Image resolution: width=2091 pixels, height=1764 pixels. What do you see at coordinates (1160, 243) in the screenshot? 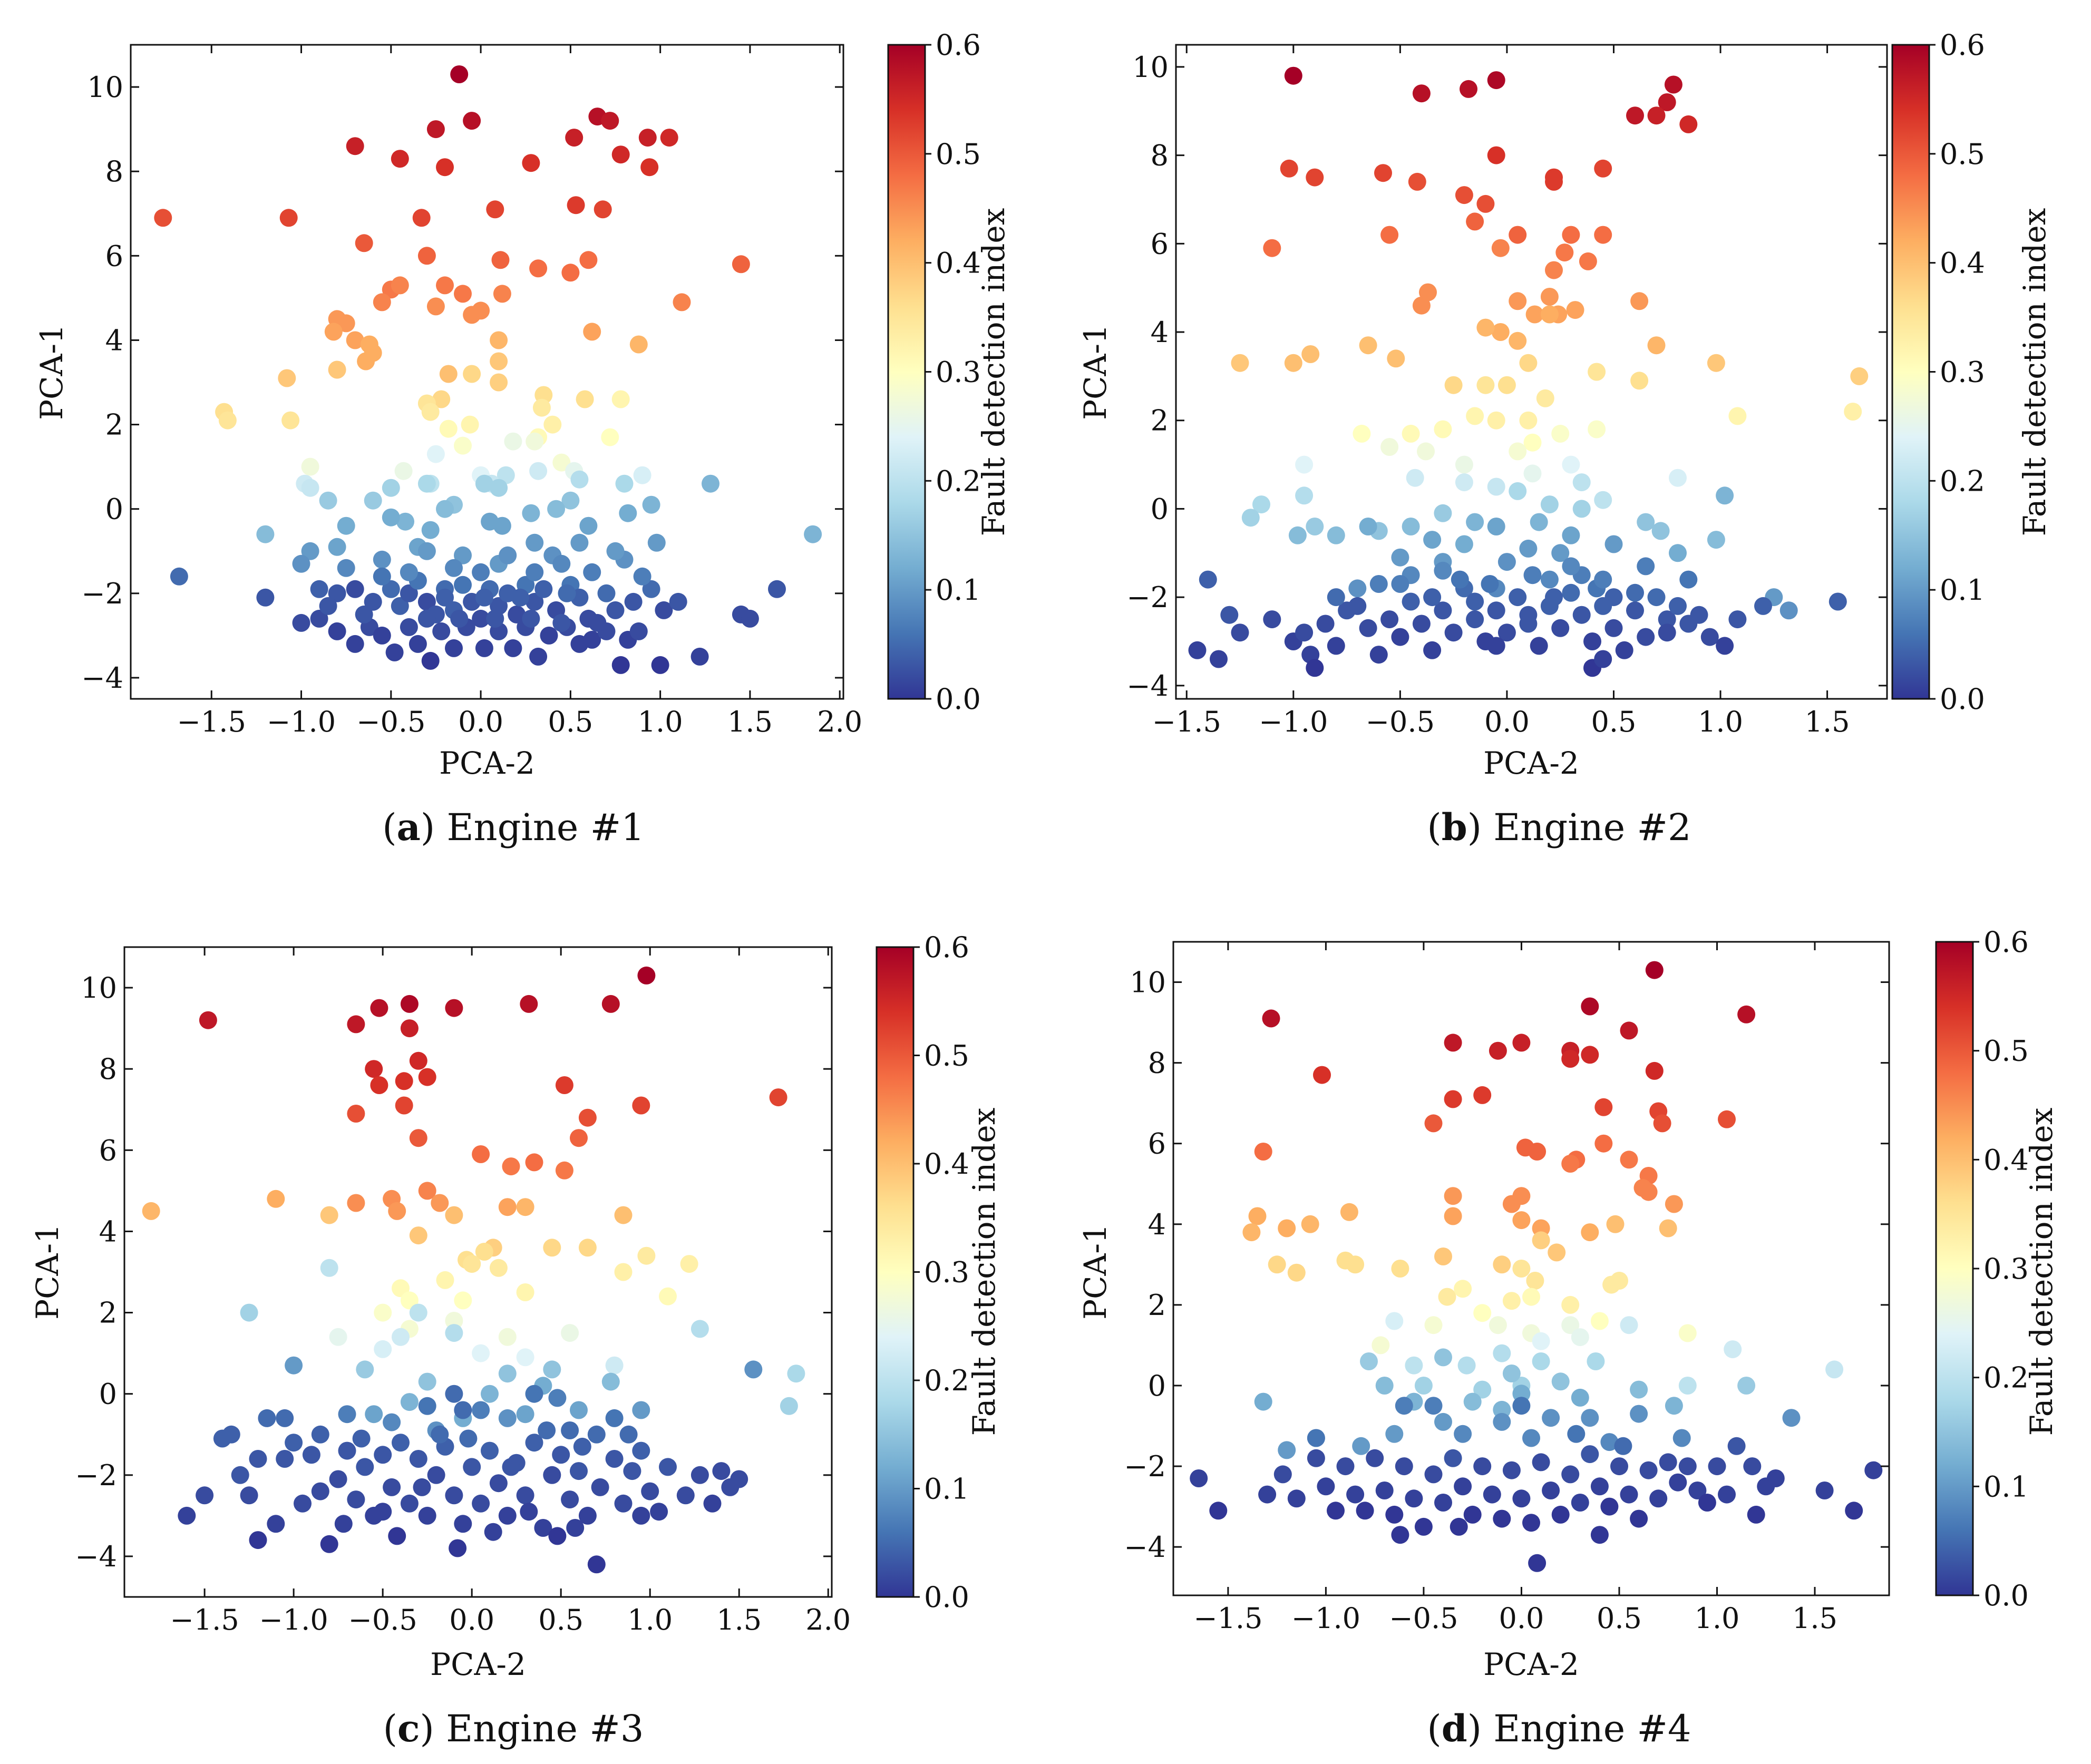
I see `y-tick-label: 6` at bounding box center [1160, 243].